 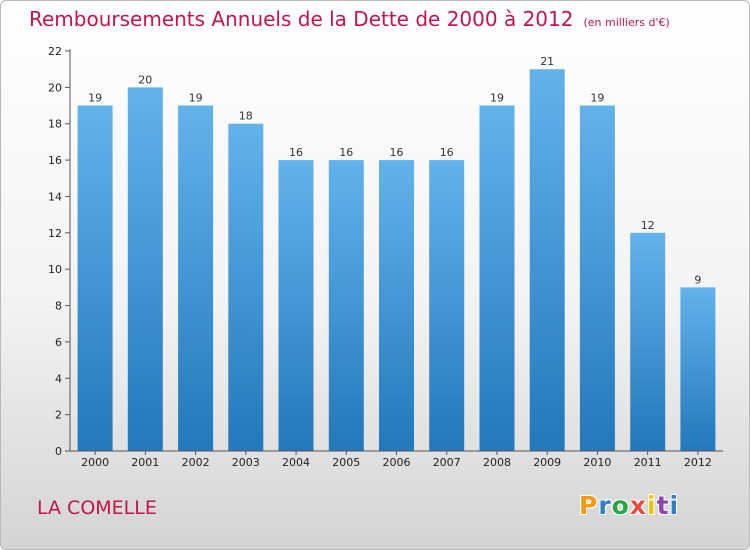 What do you see at coordinates (648, 225) in the screenshot?
I see `data-label: 12` at bounding box center [648, 225].